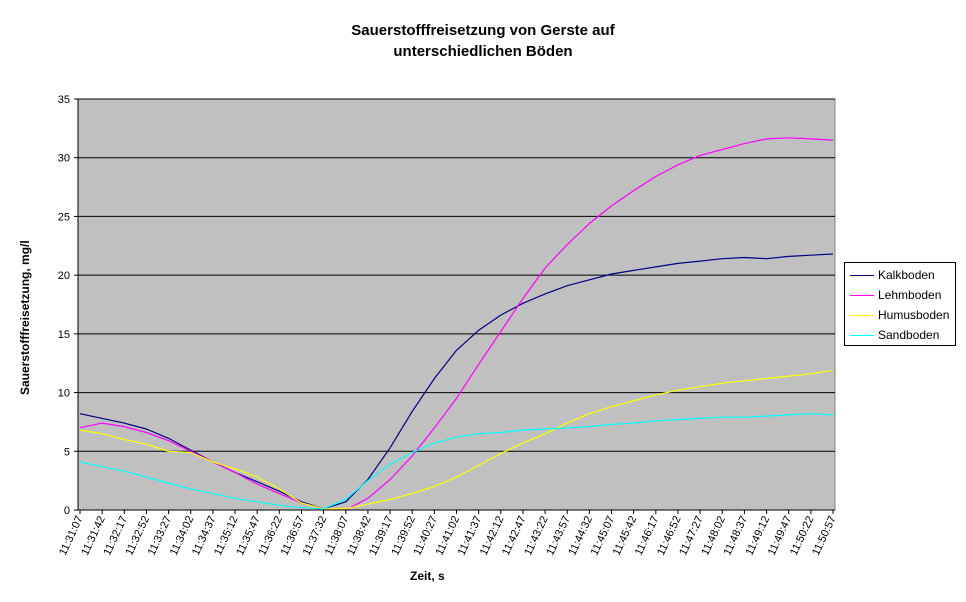 This screenshot has height=602, width=966. I want to click on legend-label-humusboden: Humusboden, so click(914, 315).